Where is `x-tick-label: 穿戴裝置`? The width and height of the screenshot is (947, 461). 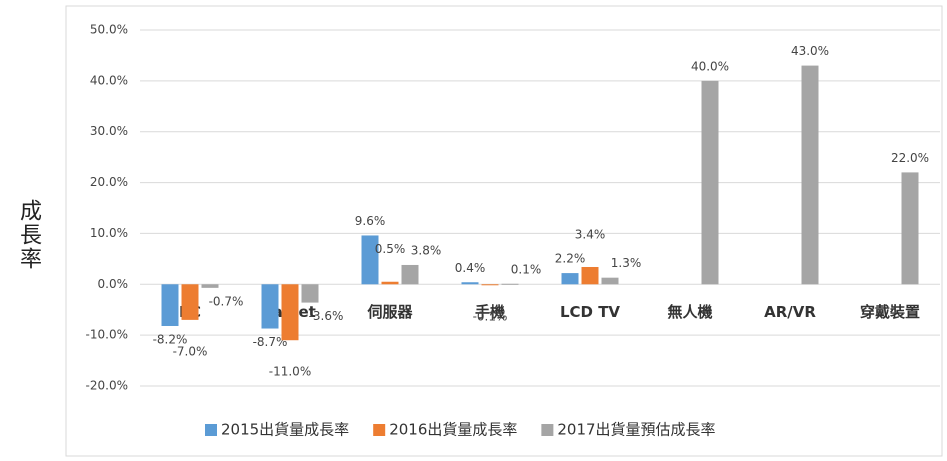
x-tick-label: 穿戴裝置 is located at coordinates (890, 312).